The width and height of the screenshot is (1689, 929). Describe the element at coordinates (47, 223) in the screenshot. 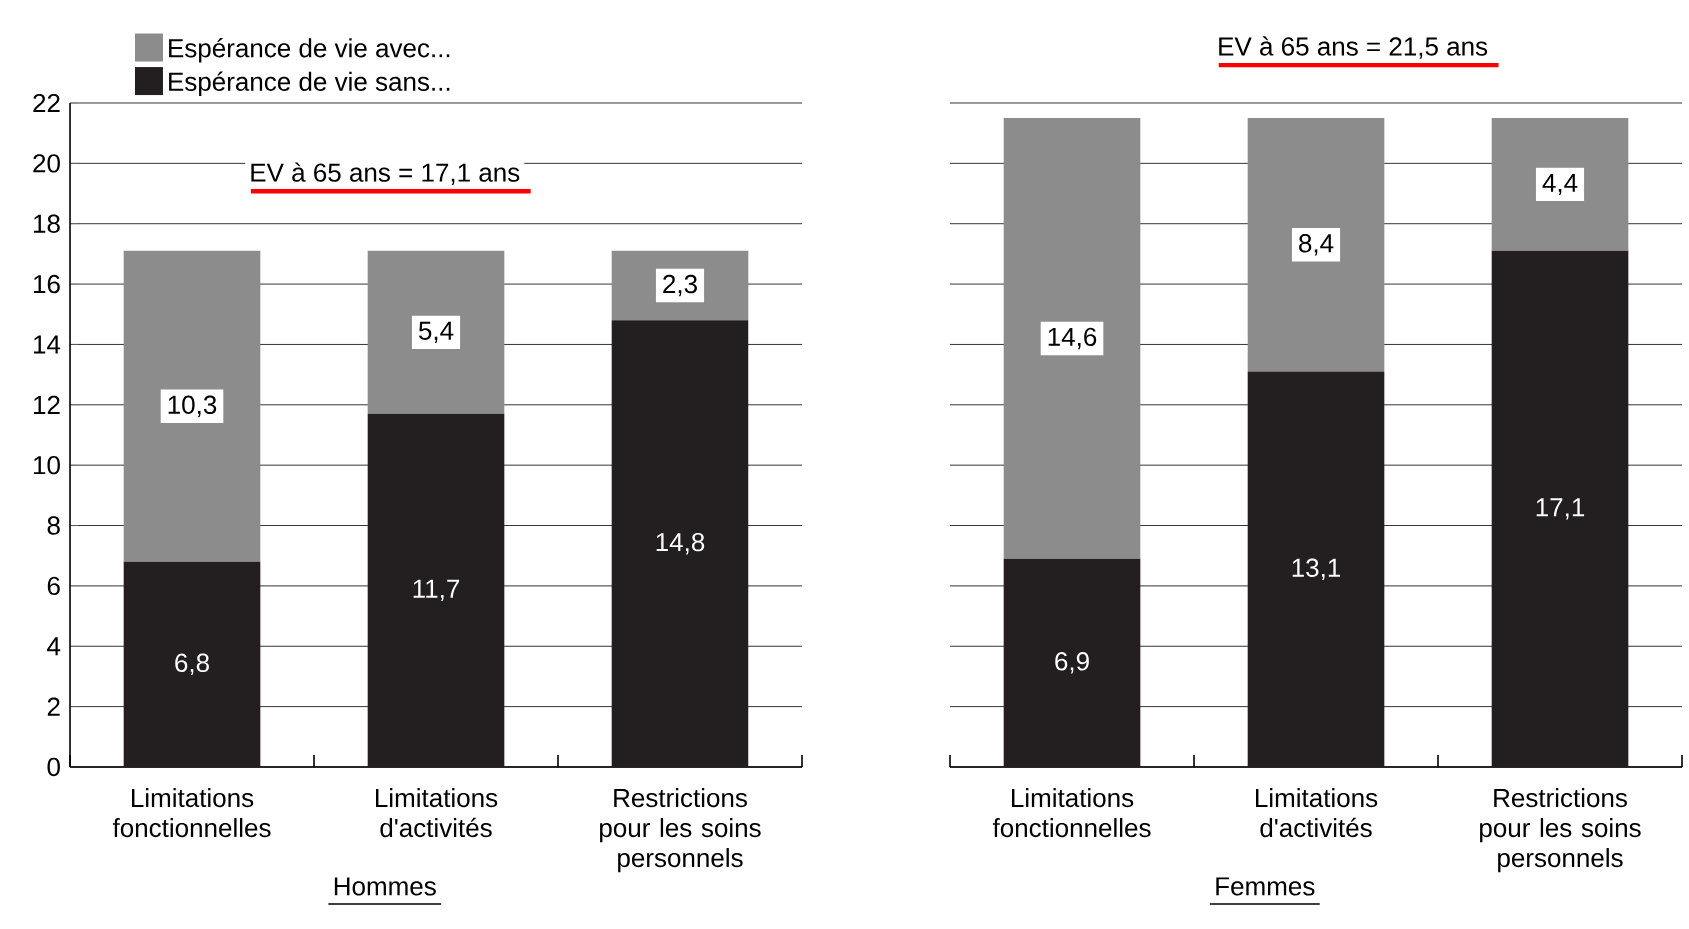

I see `y-tick-label: 18` at that location.